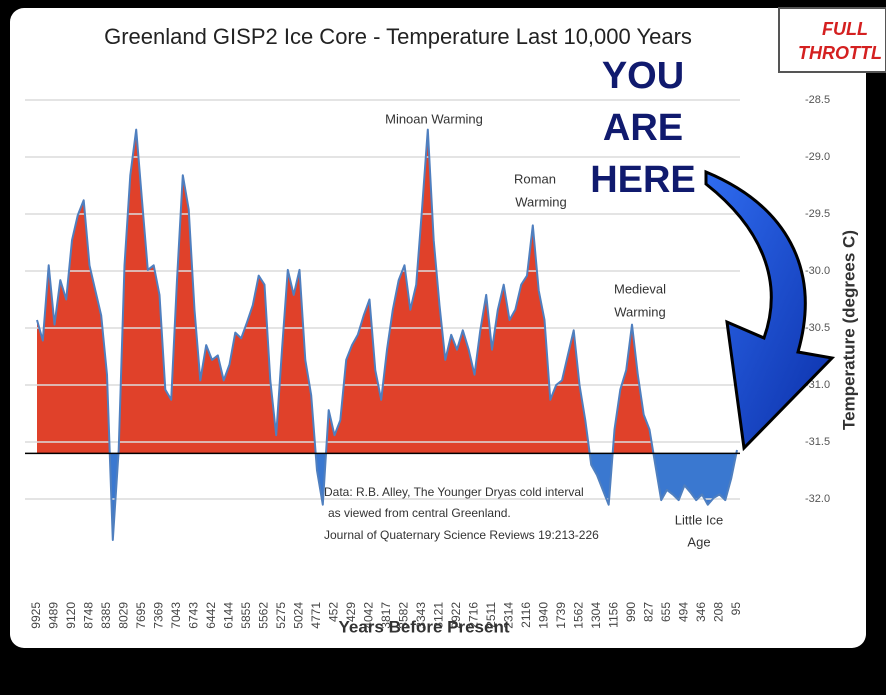  Describe the element at coordinates (419, 513) in the screenshot. I see `source-note: as viewed from central Greenland.` at that location.